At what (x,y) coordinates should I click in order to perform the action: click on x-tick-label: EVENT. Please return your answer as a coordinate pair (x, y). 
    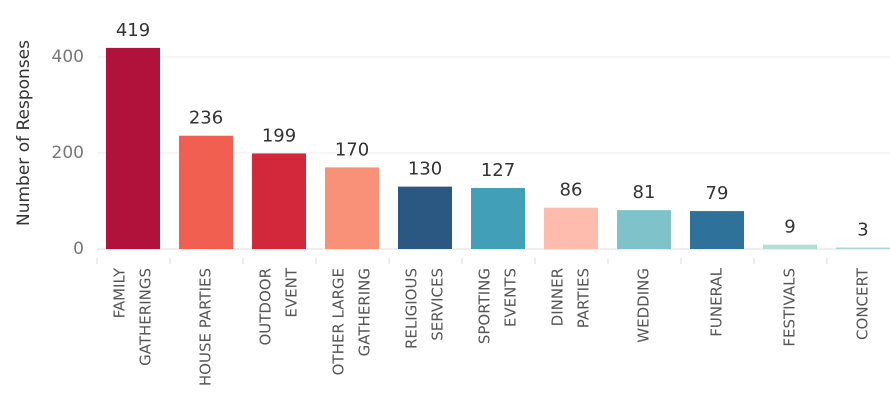
    Looking at the image, I should click on (292, 292).